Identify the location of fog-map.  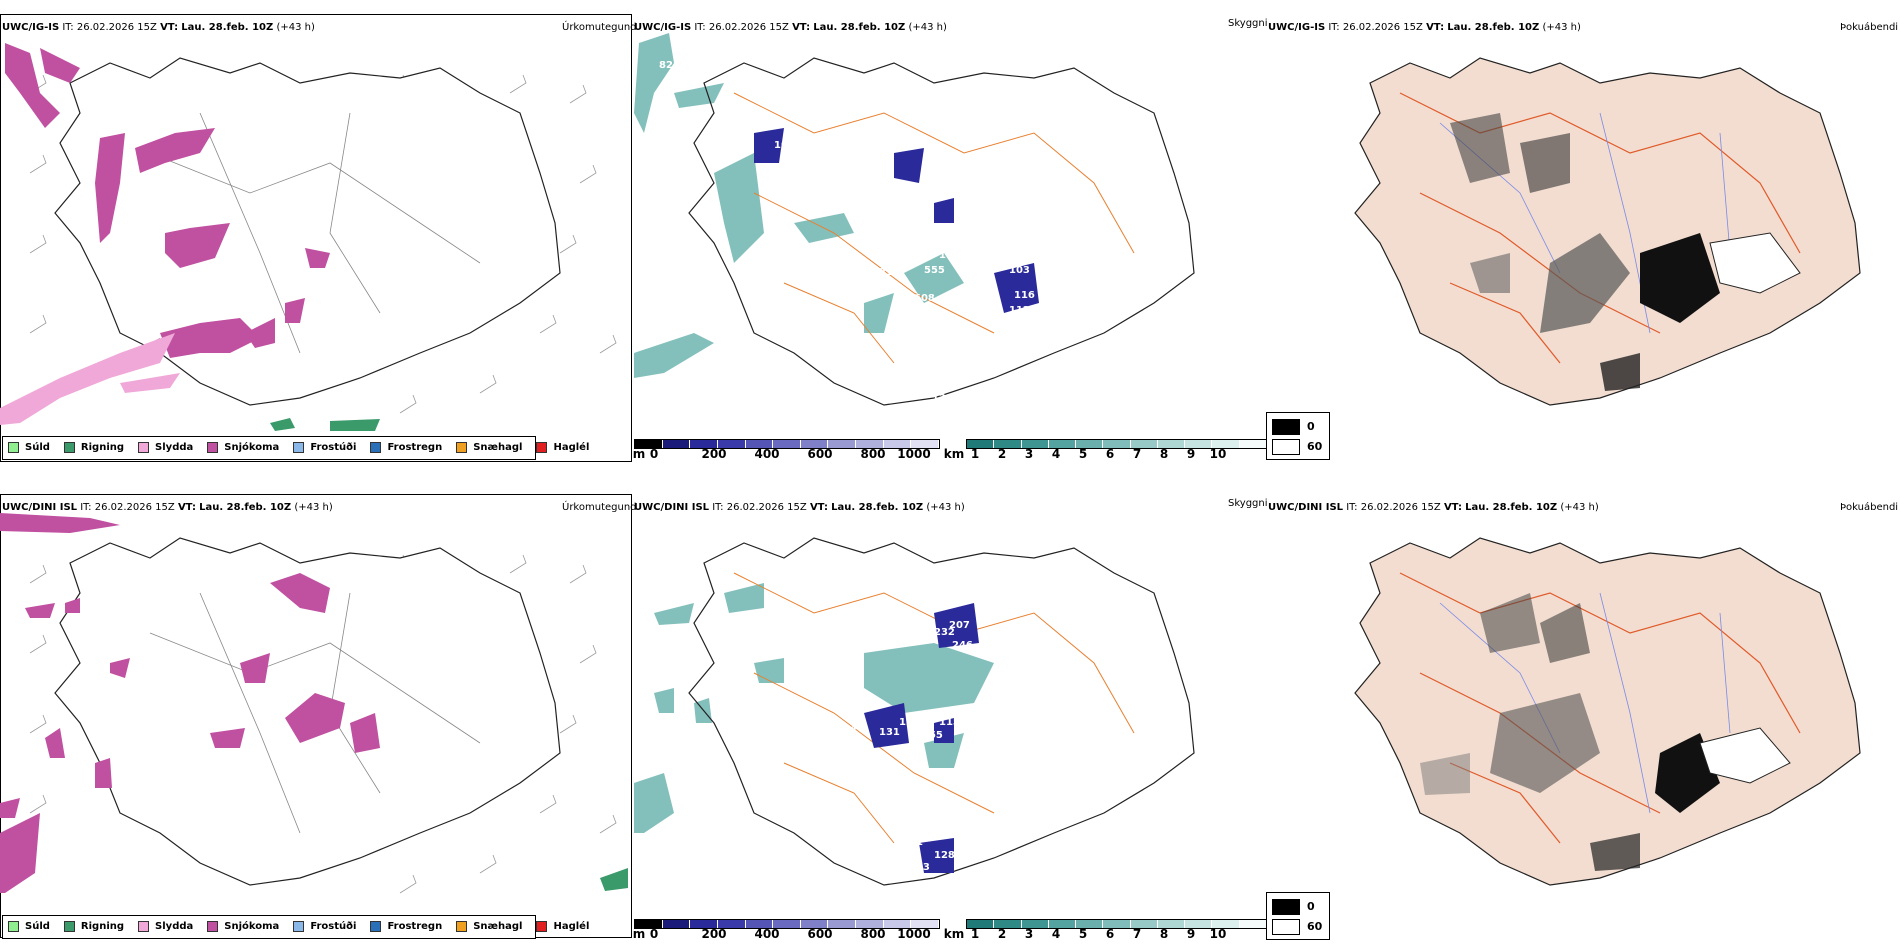
(1607, 711).